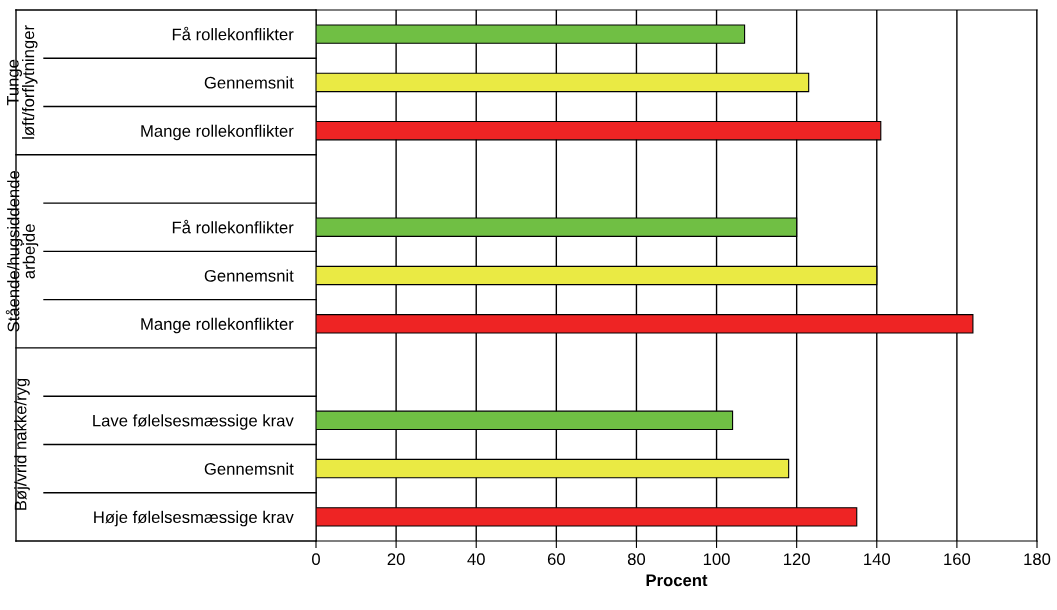 The image size is (1057, 610). What do you see at coordinates (636, 559) in the screenshot?
I see `x-tick-label: 80` at bounding box center [636, 559].